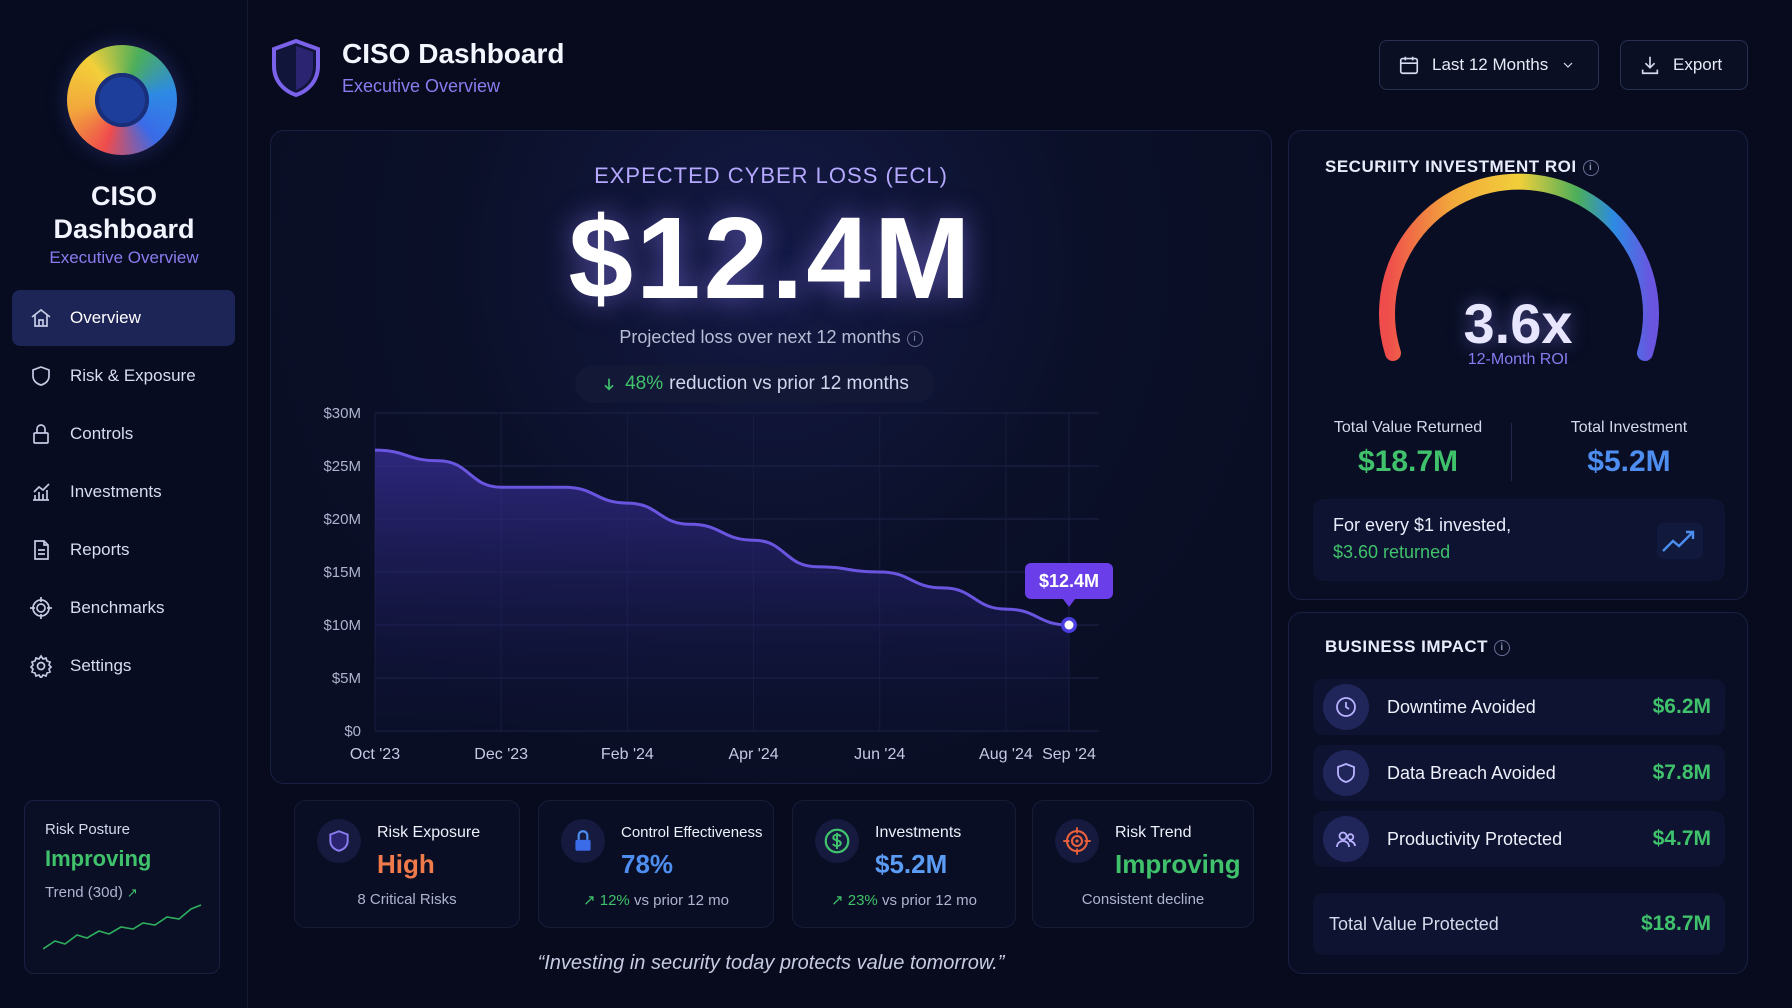 Image resolution: width=1792 pixels, height=1008 pixels. Describe the element at coordinates (375, 754) in the screenshot. I see `x-tick-label: Oct '23` at that location.